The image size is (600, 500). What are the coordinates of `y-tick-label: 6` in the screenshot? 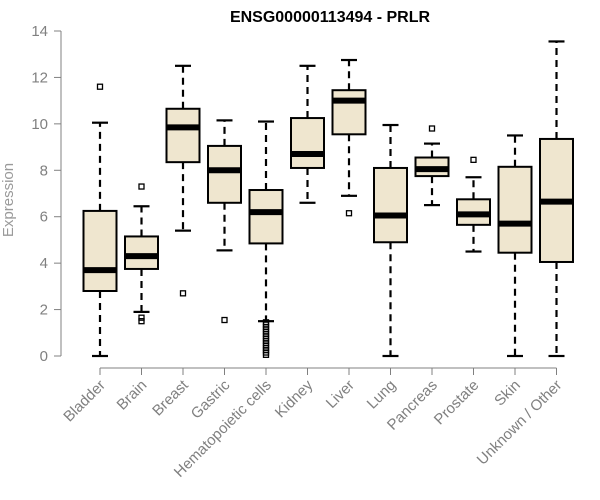 It's located at (44, 217).